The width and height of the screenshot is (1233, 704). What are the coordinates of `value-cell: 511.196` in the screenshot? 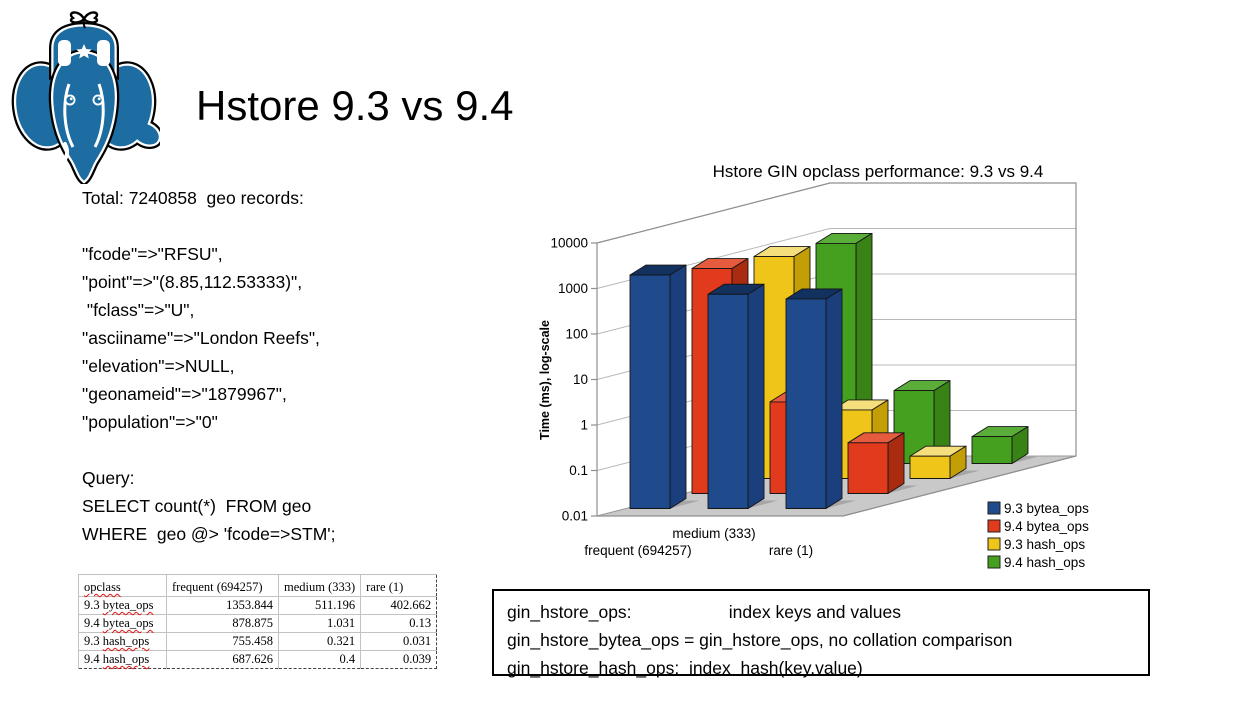 It's located at (319, 605).